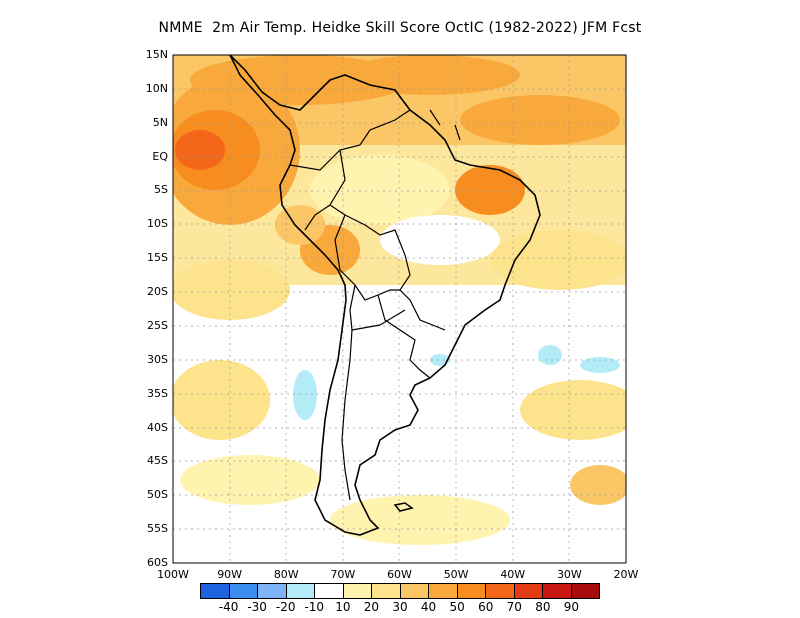  What do you see at coordinates (156, 54) in the screenshot?
I see `lat-tick-label: 15N` at bounding box center [156, 54].